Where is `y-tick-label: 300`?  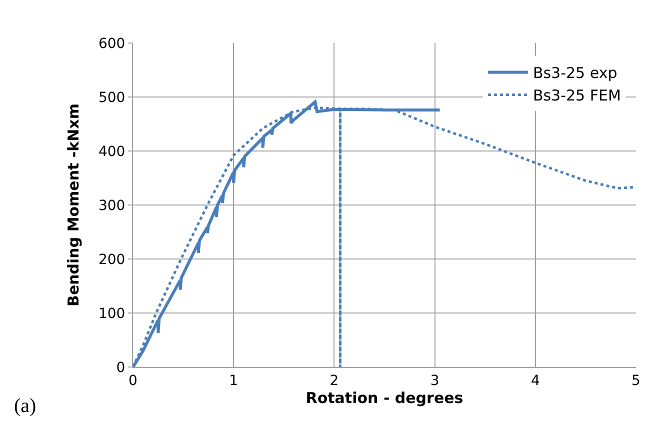
y-tick-label: 300 is located at coordinates (112, 206).